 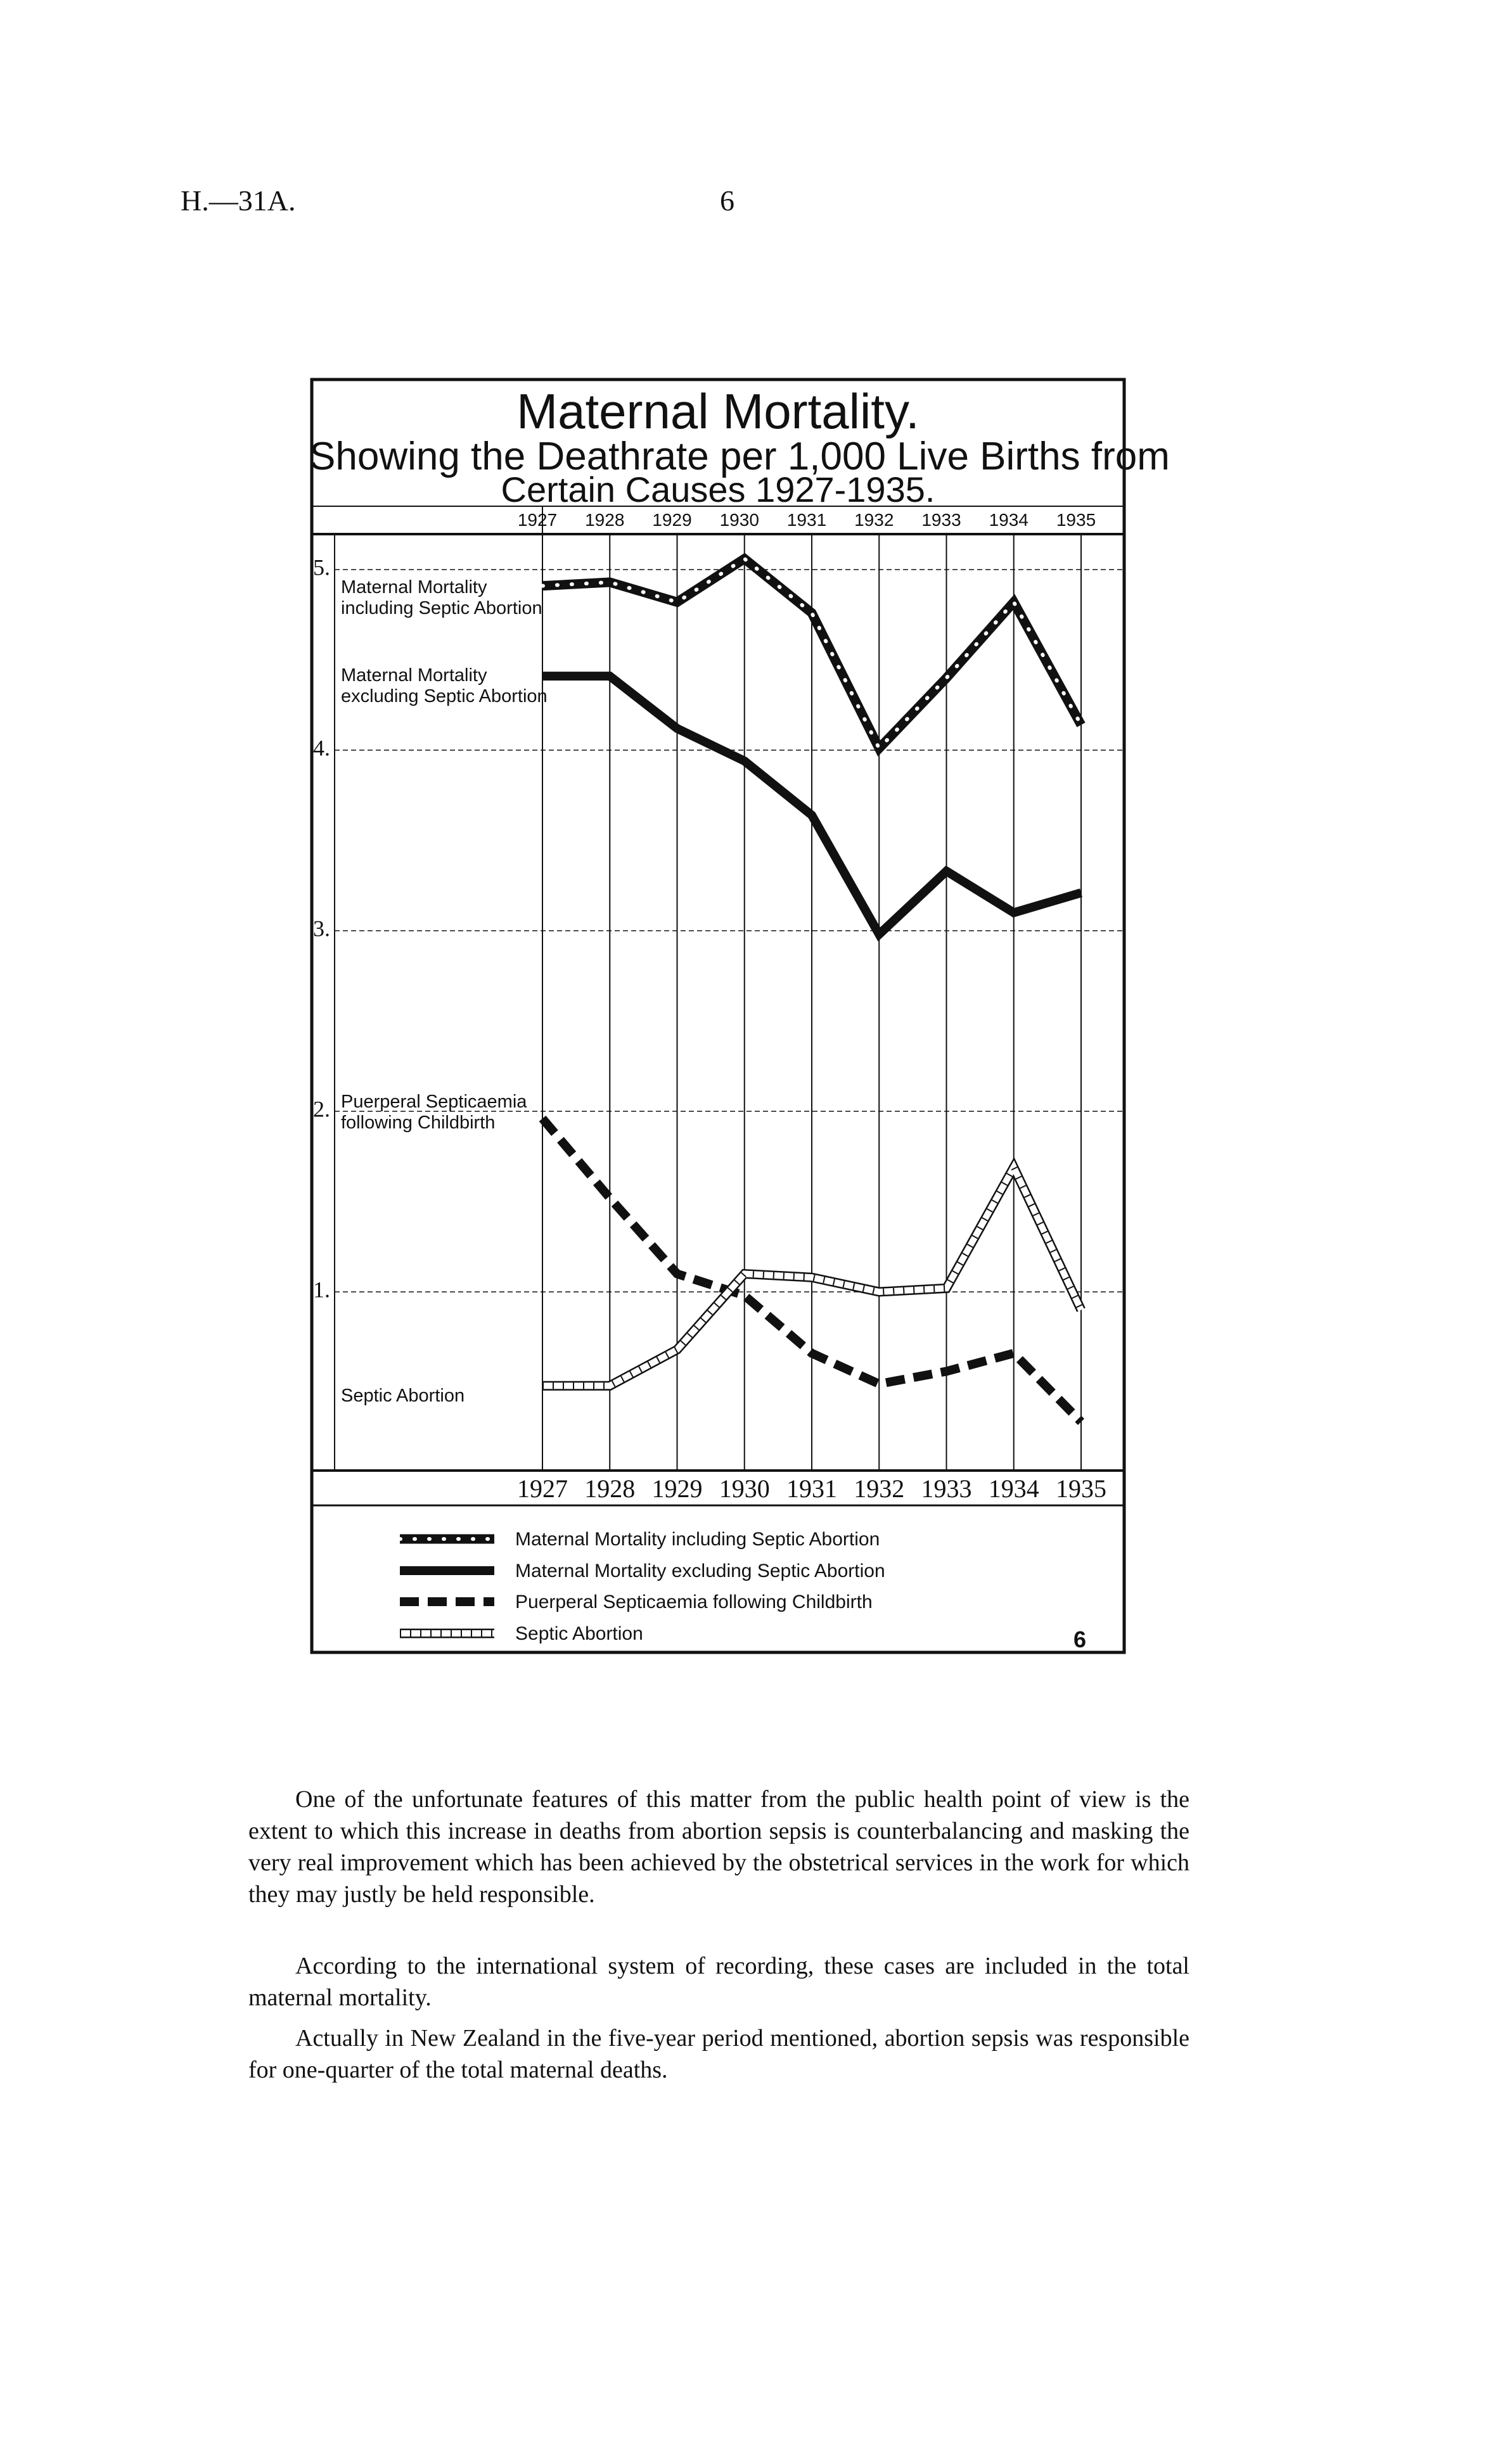 What do you see at coordinates (542, 1489) in the screenshot?
I see `x-tick-label-bottom: 1927` at bounding box center [542, 1489].